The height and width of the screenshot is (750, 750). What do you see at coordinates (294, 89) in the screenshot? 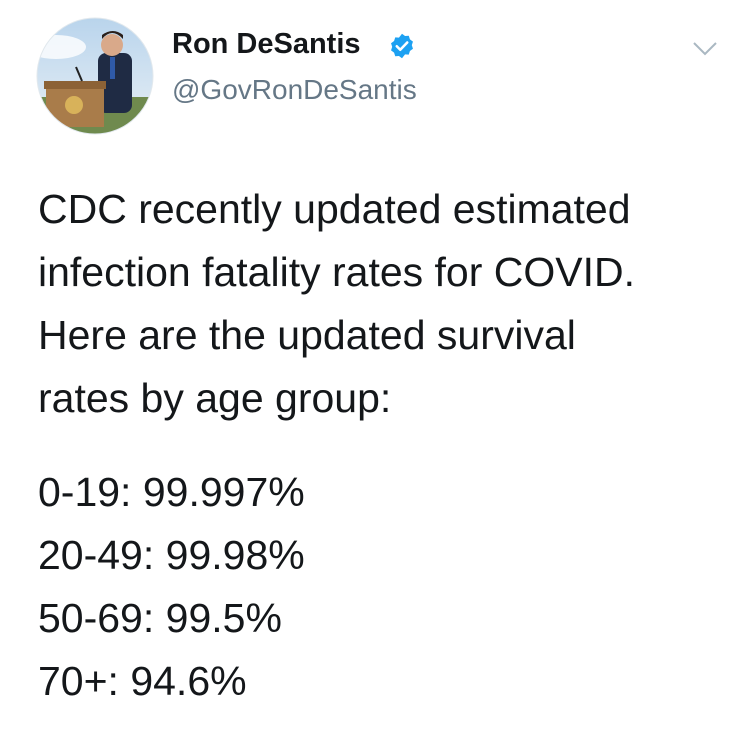
I see `handle: @GovRonDeSantis` at bounding box center [294, 89].